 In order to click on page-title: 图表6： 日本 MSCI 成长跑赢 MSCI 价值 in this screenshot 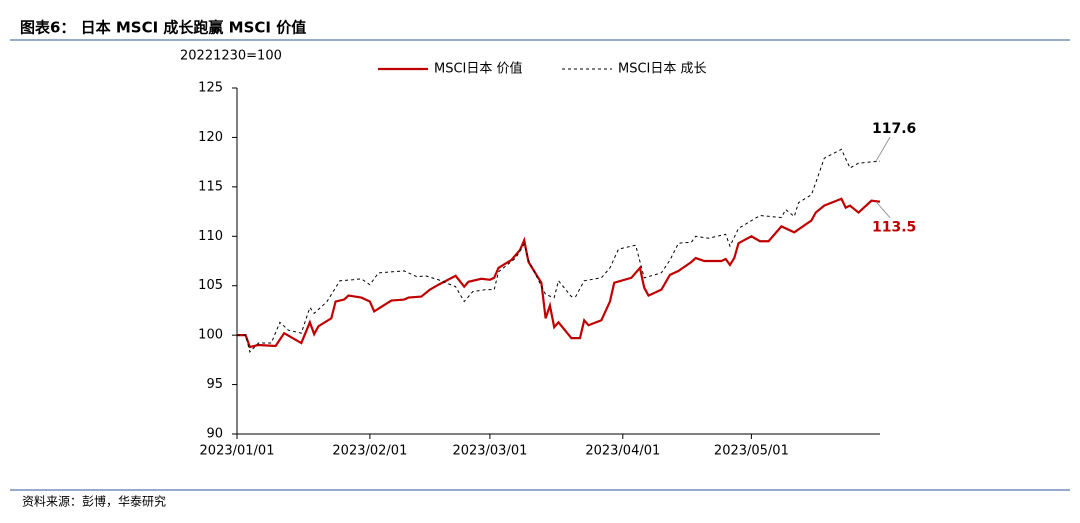, I will do `click(163, 28)`.